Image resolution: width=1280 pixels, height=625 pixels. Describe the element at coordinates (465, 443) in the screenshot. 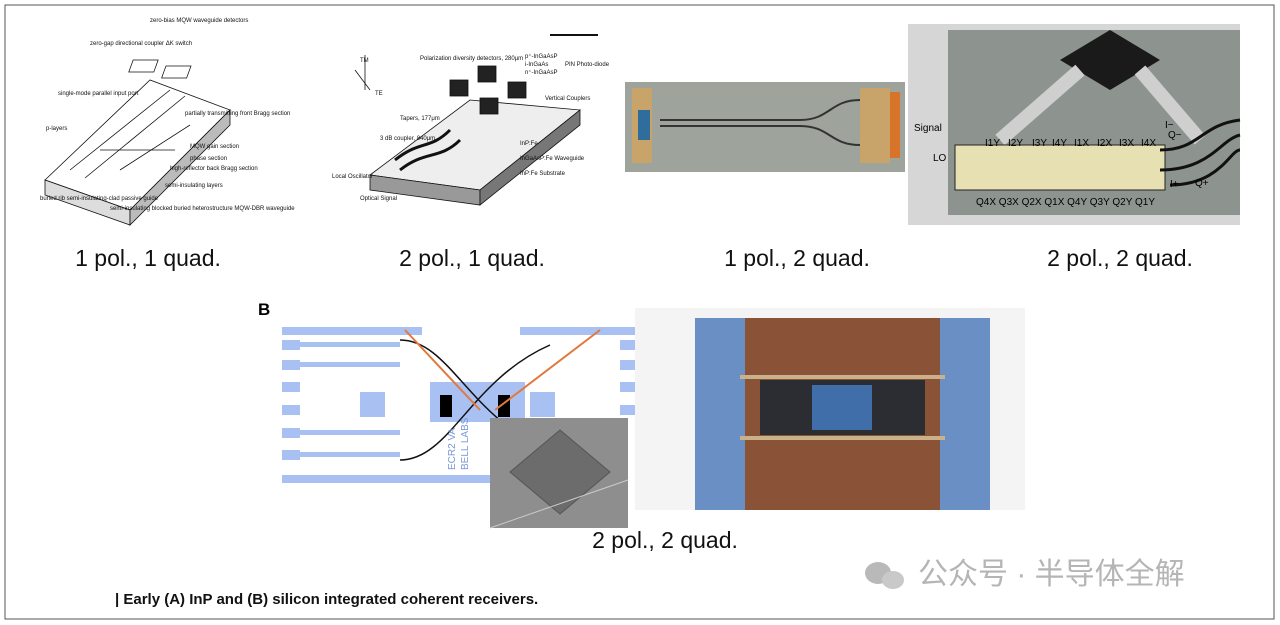

I see `layout-label: BELL LABS` at that location.